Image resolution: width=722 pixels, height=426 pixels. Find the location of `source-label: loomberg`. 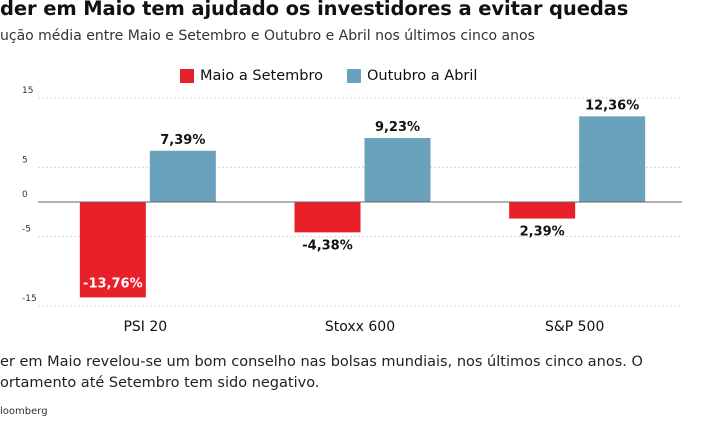

source-label: loomberg is located at coordinates (24, 411).